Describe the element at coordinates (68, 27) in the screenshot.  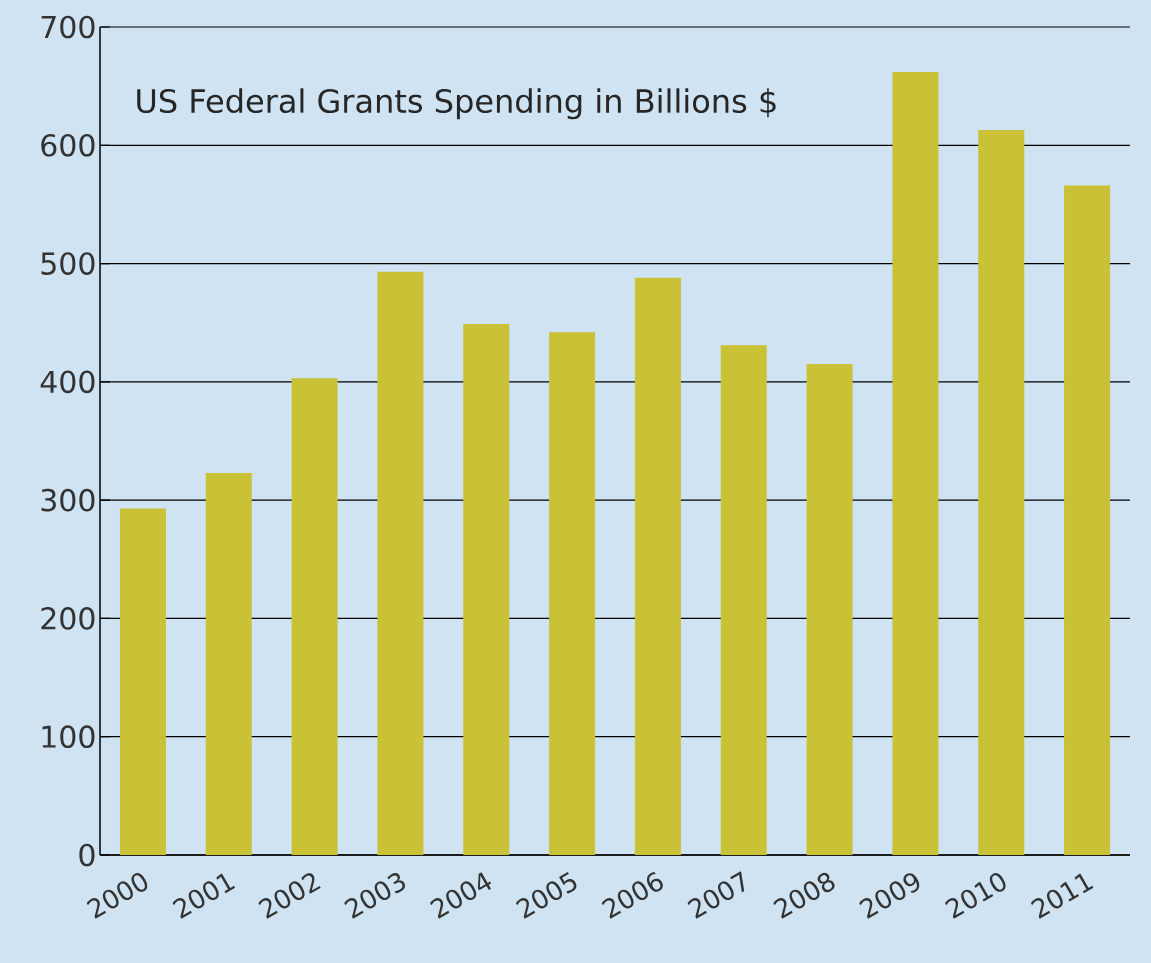
I see `y-tick-label: 700` at that location.